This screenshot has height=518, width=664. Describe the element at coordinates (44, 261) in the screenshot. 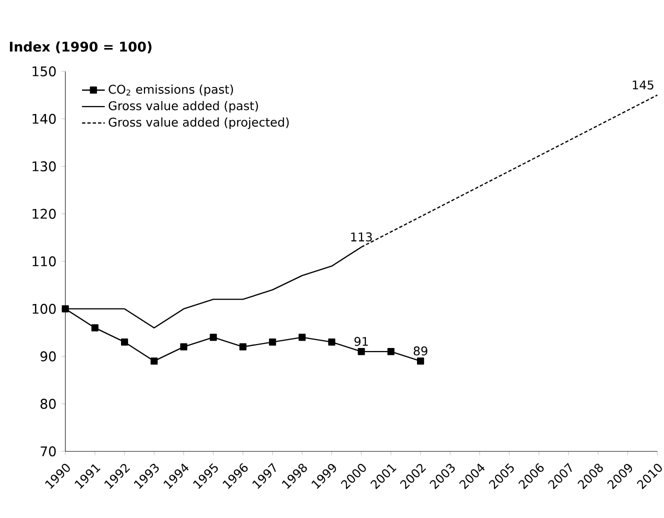

I see `y-tick-label: 110` at that location.